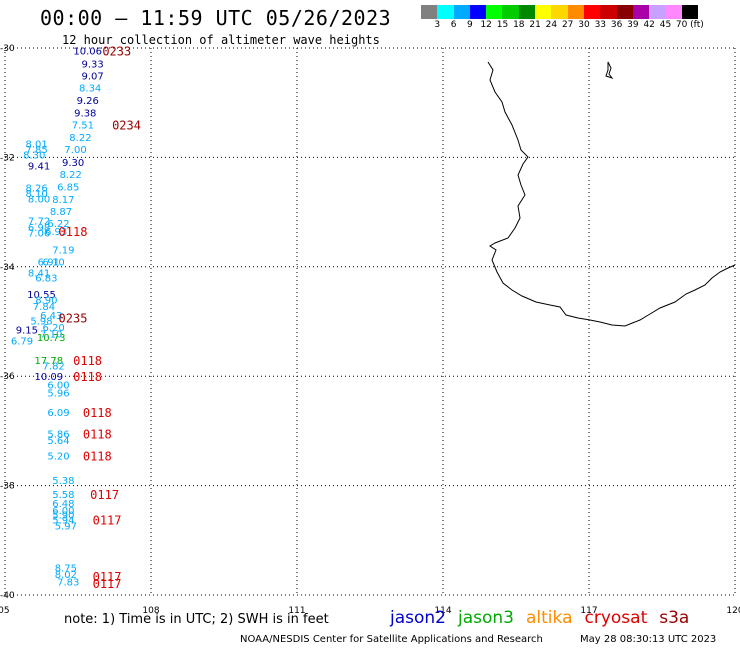  I want to click on latitude-tick-label: -34, so click(7, 268).